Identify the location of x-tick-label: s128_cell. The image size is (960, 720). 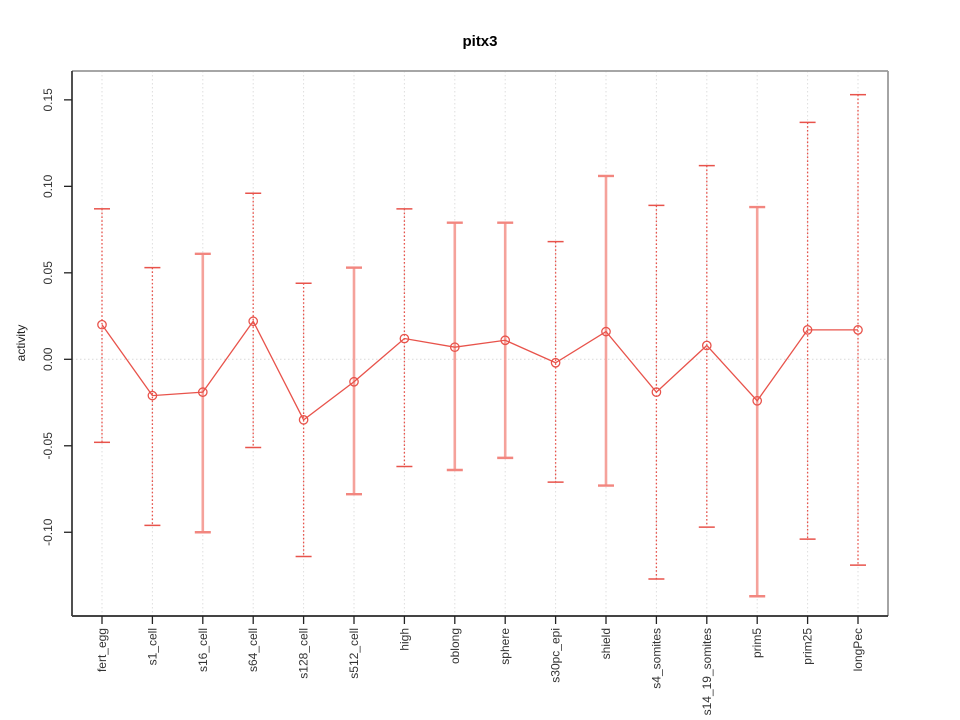
(304, 653).